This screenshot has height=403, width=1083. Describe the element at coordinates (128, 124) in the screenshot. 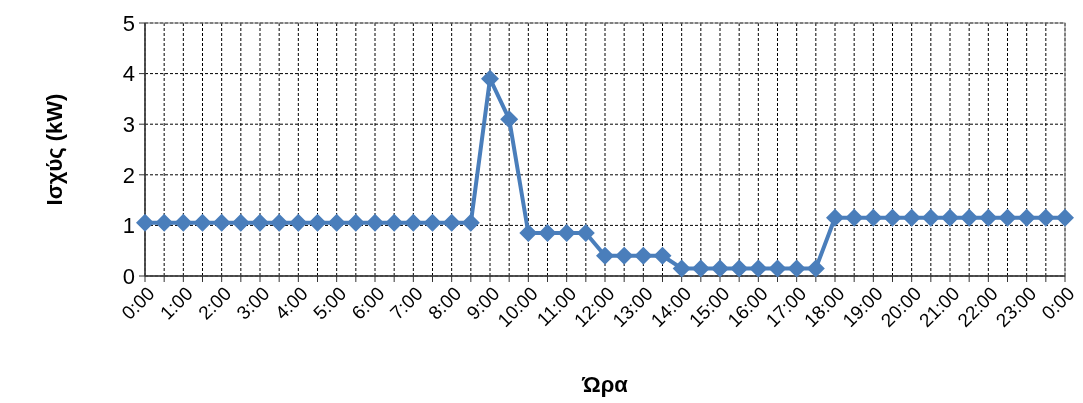

I see `y-tick-label: 3` at that location.